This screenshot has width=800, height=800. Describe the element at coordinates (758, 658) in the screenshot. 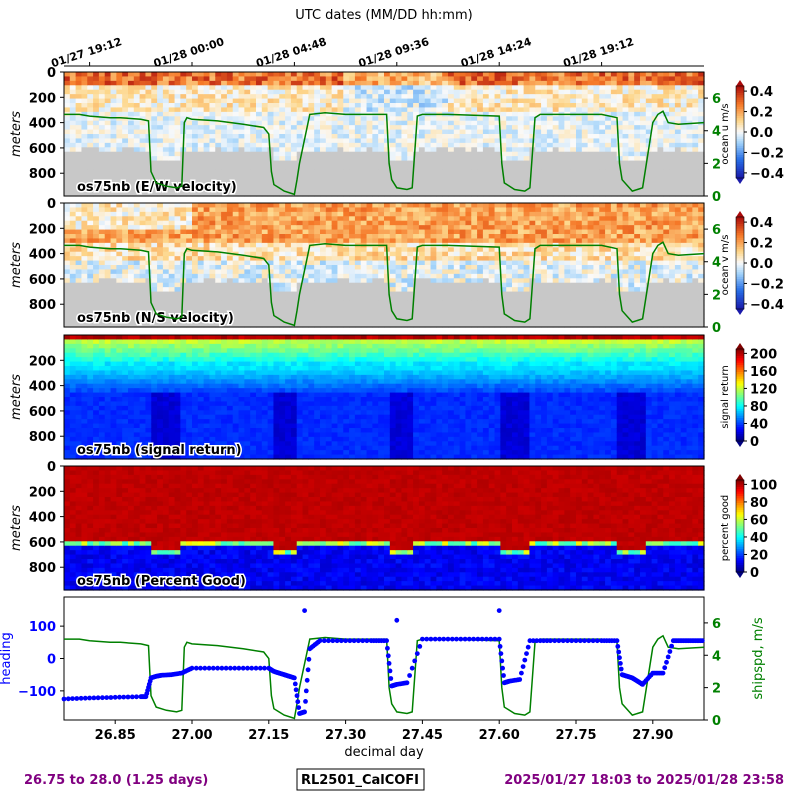

I see `speed-axis-label: shipspd, m/s` at that location.